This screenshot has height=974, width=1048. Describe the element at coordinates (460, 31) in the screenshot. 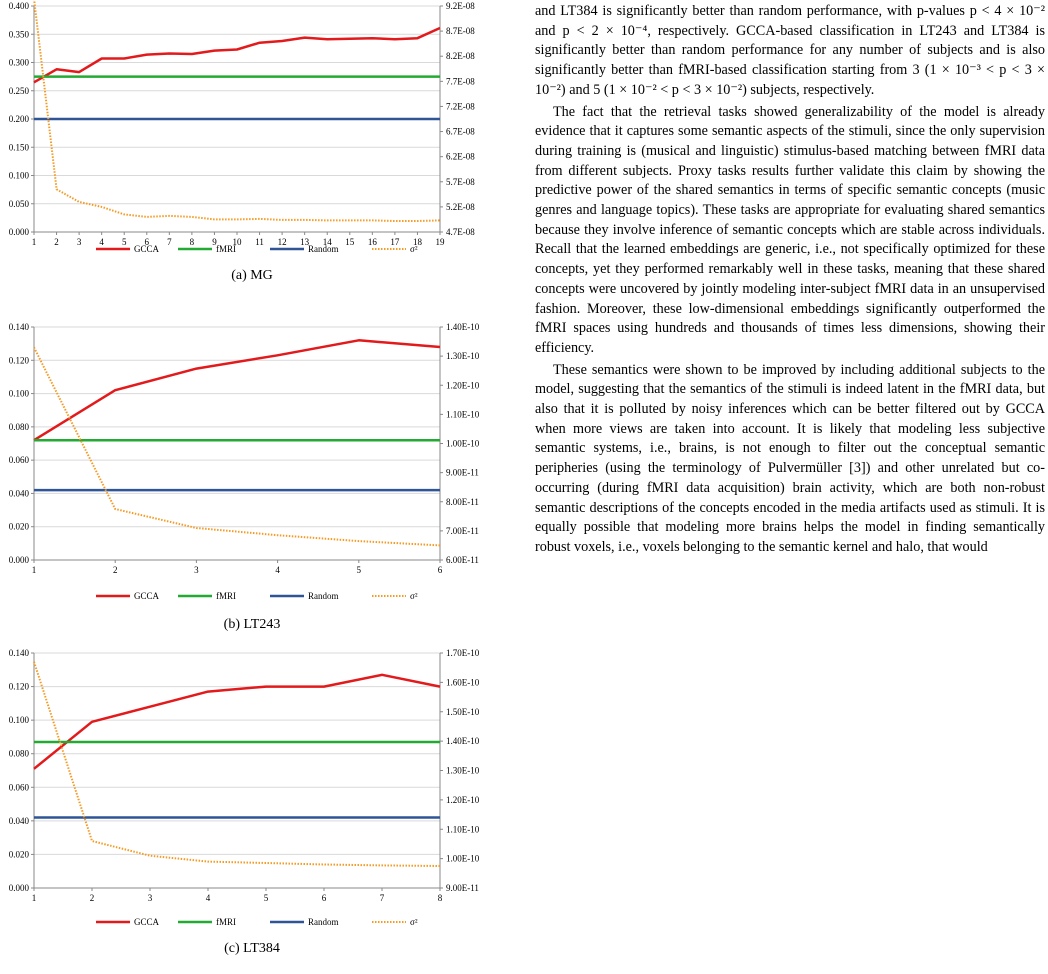

I see `y2-tick-label: 8.7E-08` at that location.